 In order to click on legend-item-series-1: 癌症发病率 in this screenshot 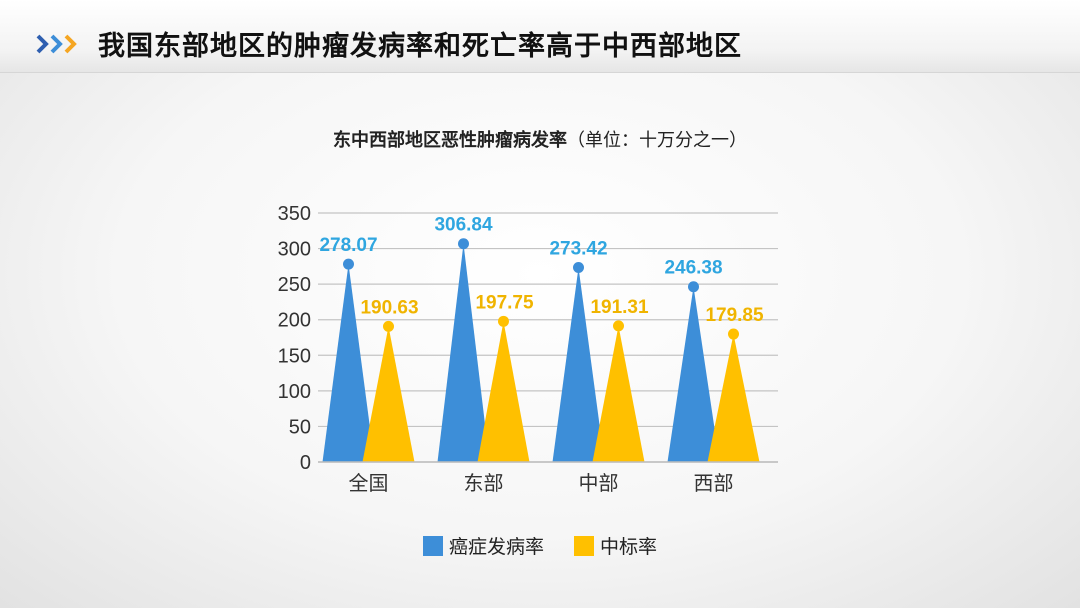, I will do `click(483, 545)`.